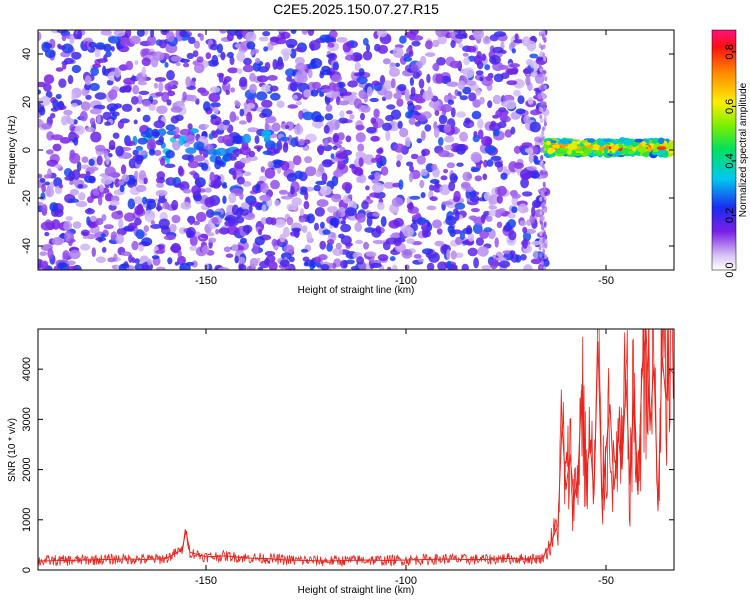 The height and width of the screenshot is (600, 750). Describe the element at coordinates (27, 419) in the screenshot. I see `snr-y-tick-label: 3000` at that location.